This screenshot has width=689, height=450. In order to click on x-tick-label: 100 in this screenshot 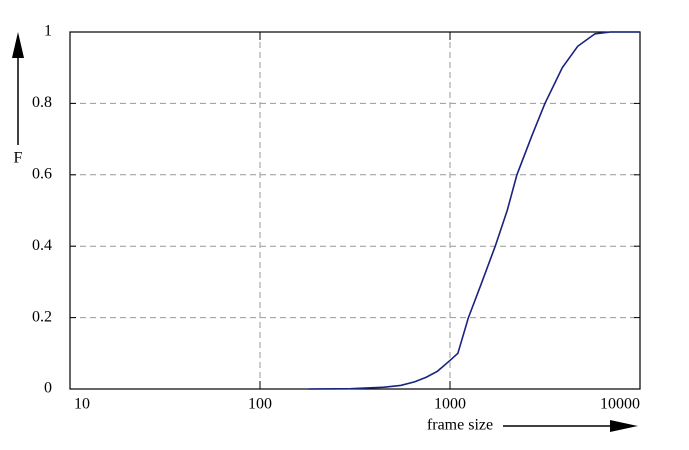, I will do `click(260, 404)`.